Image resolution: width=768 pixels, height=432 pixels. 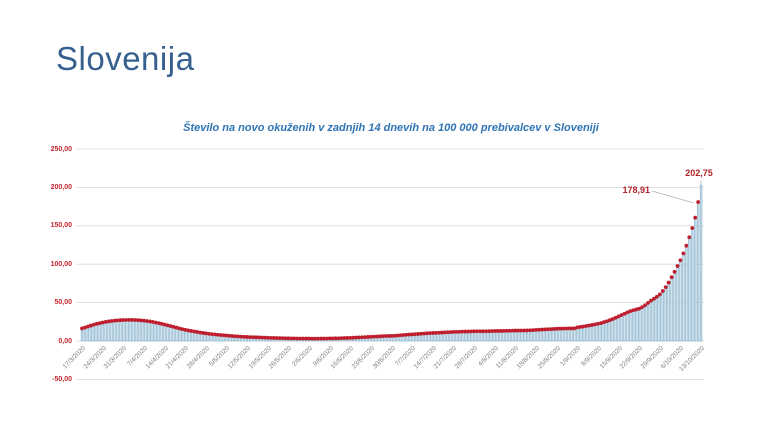 I want to click on y-axis-tick-label: 100,00, so click(x=61, y=264).